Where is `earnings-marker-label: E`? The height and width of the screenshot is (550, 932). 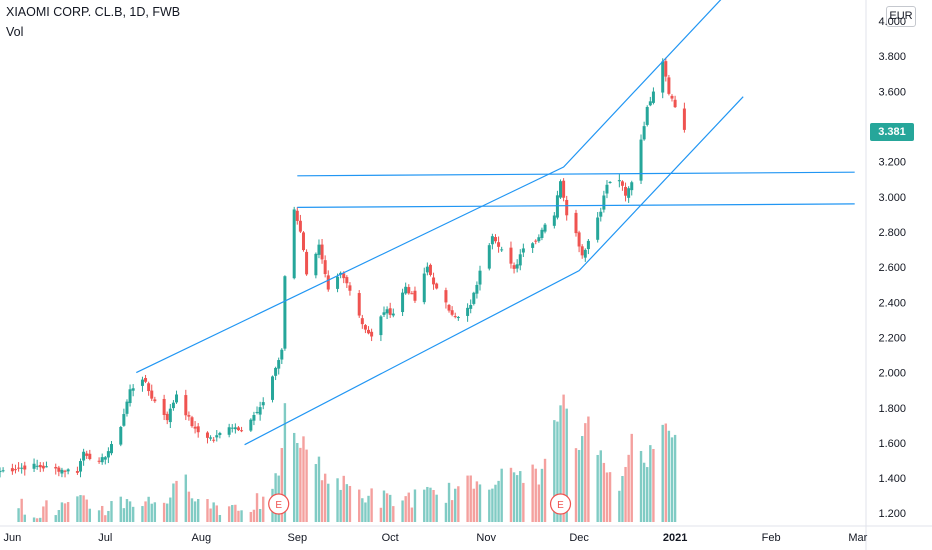
earnings-marker-label: E is located at coordinates (278, 505).